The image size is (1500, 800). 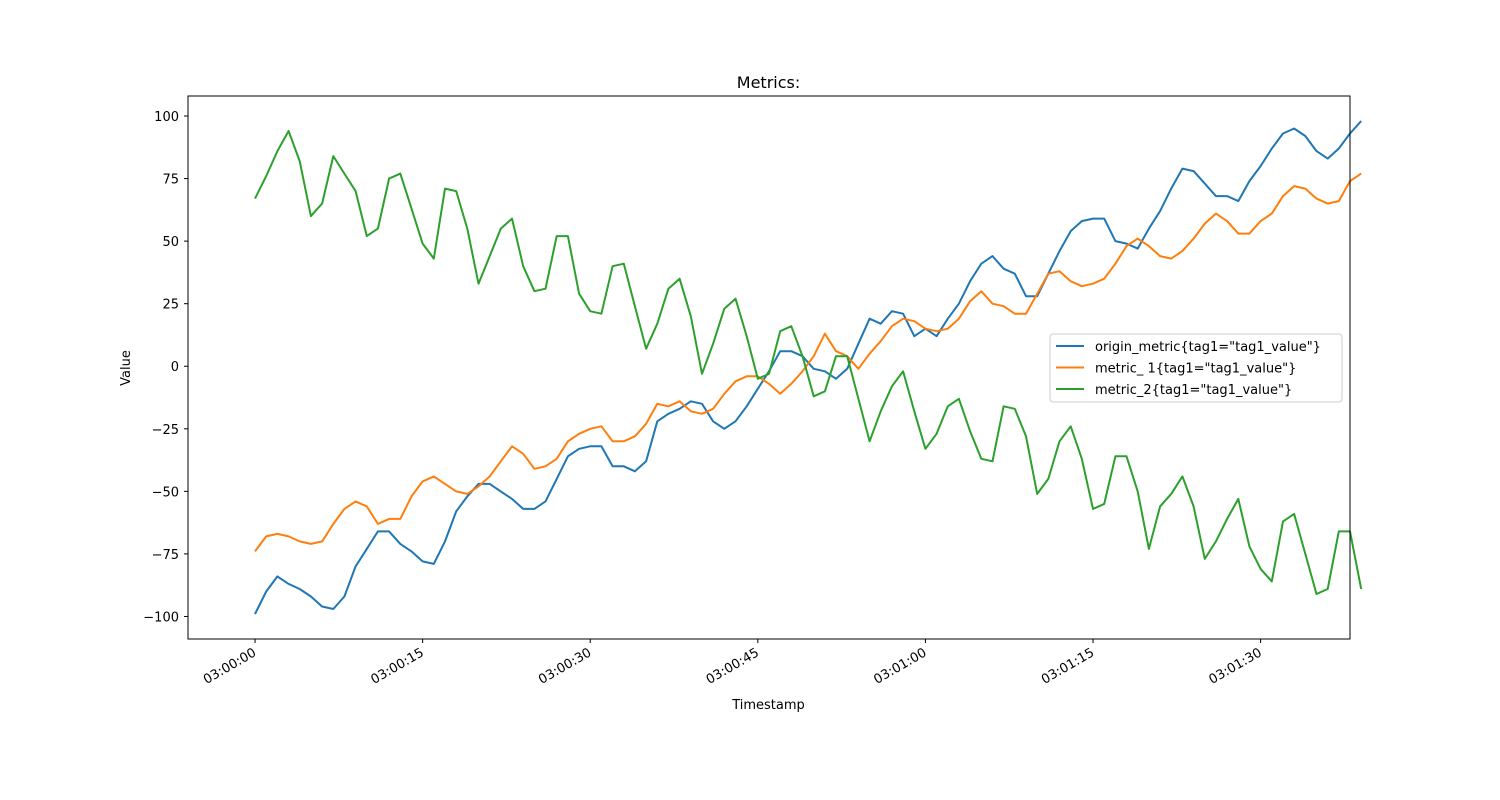 What do you see at coordinates (165, 430) in the screenshot?
I see `y-tick-label: −25` at bounding box center [165, 430].